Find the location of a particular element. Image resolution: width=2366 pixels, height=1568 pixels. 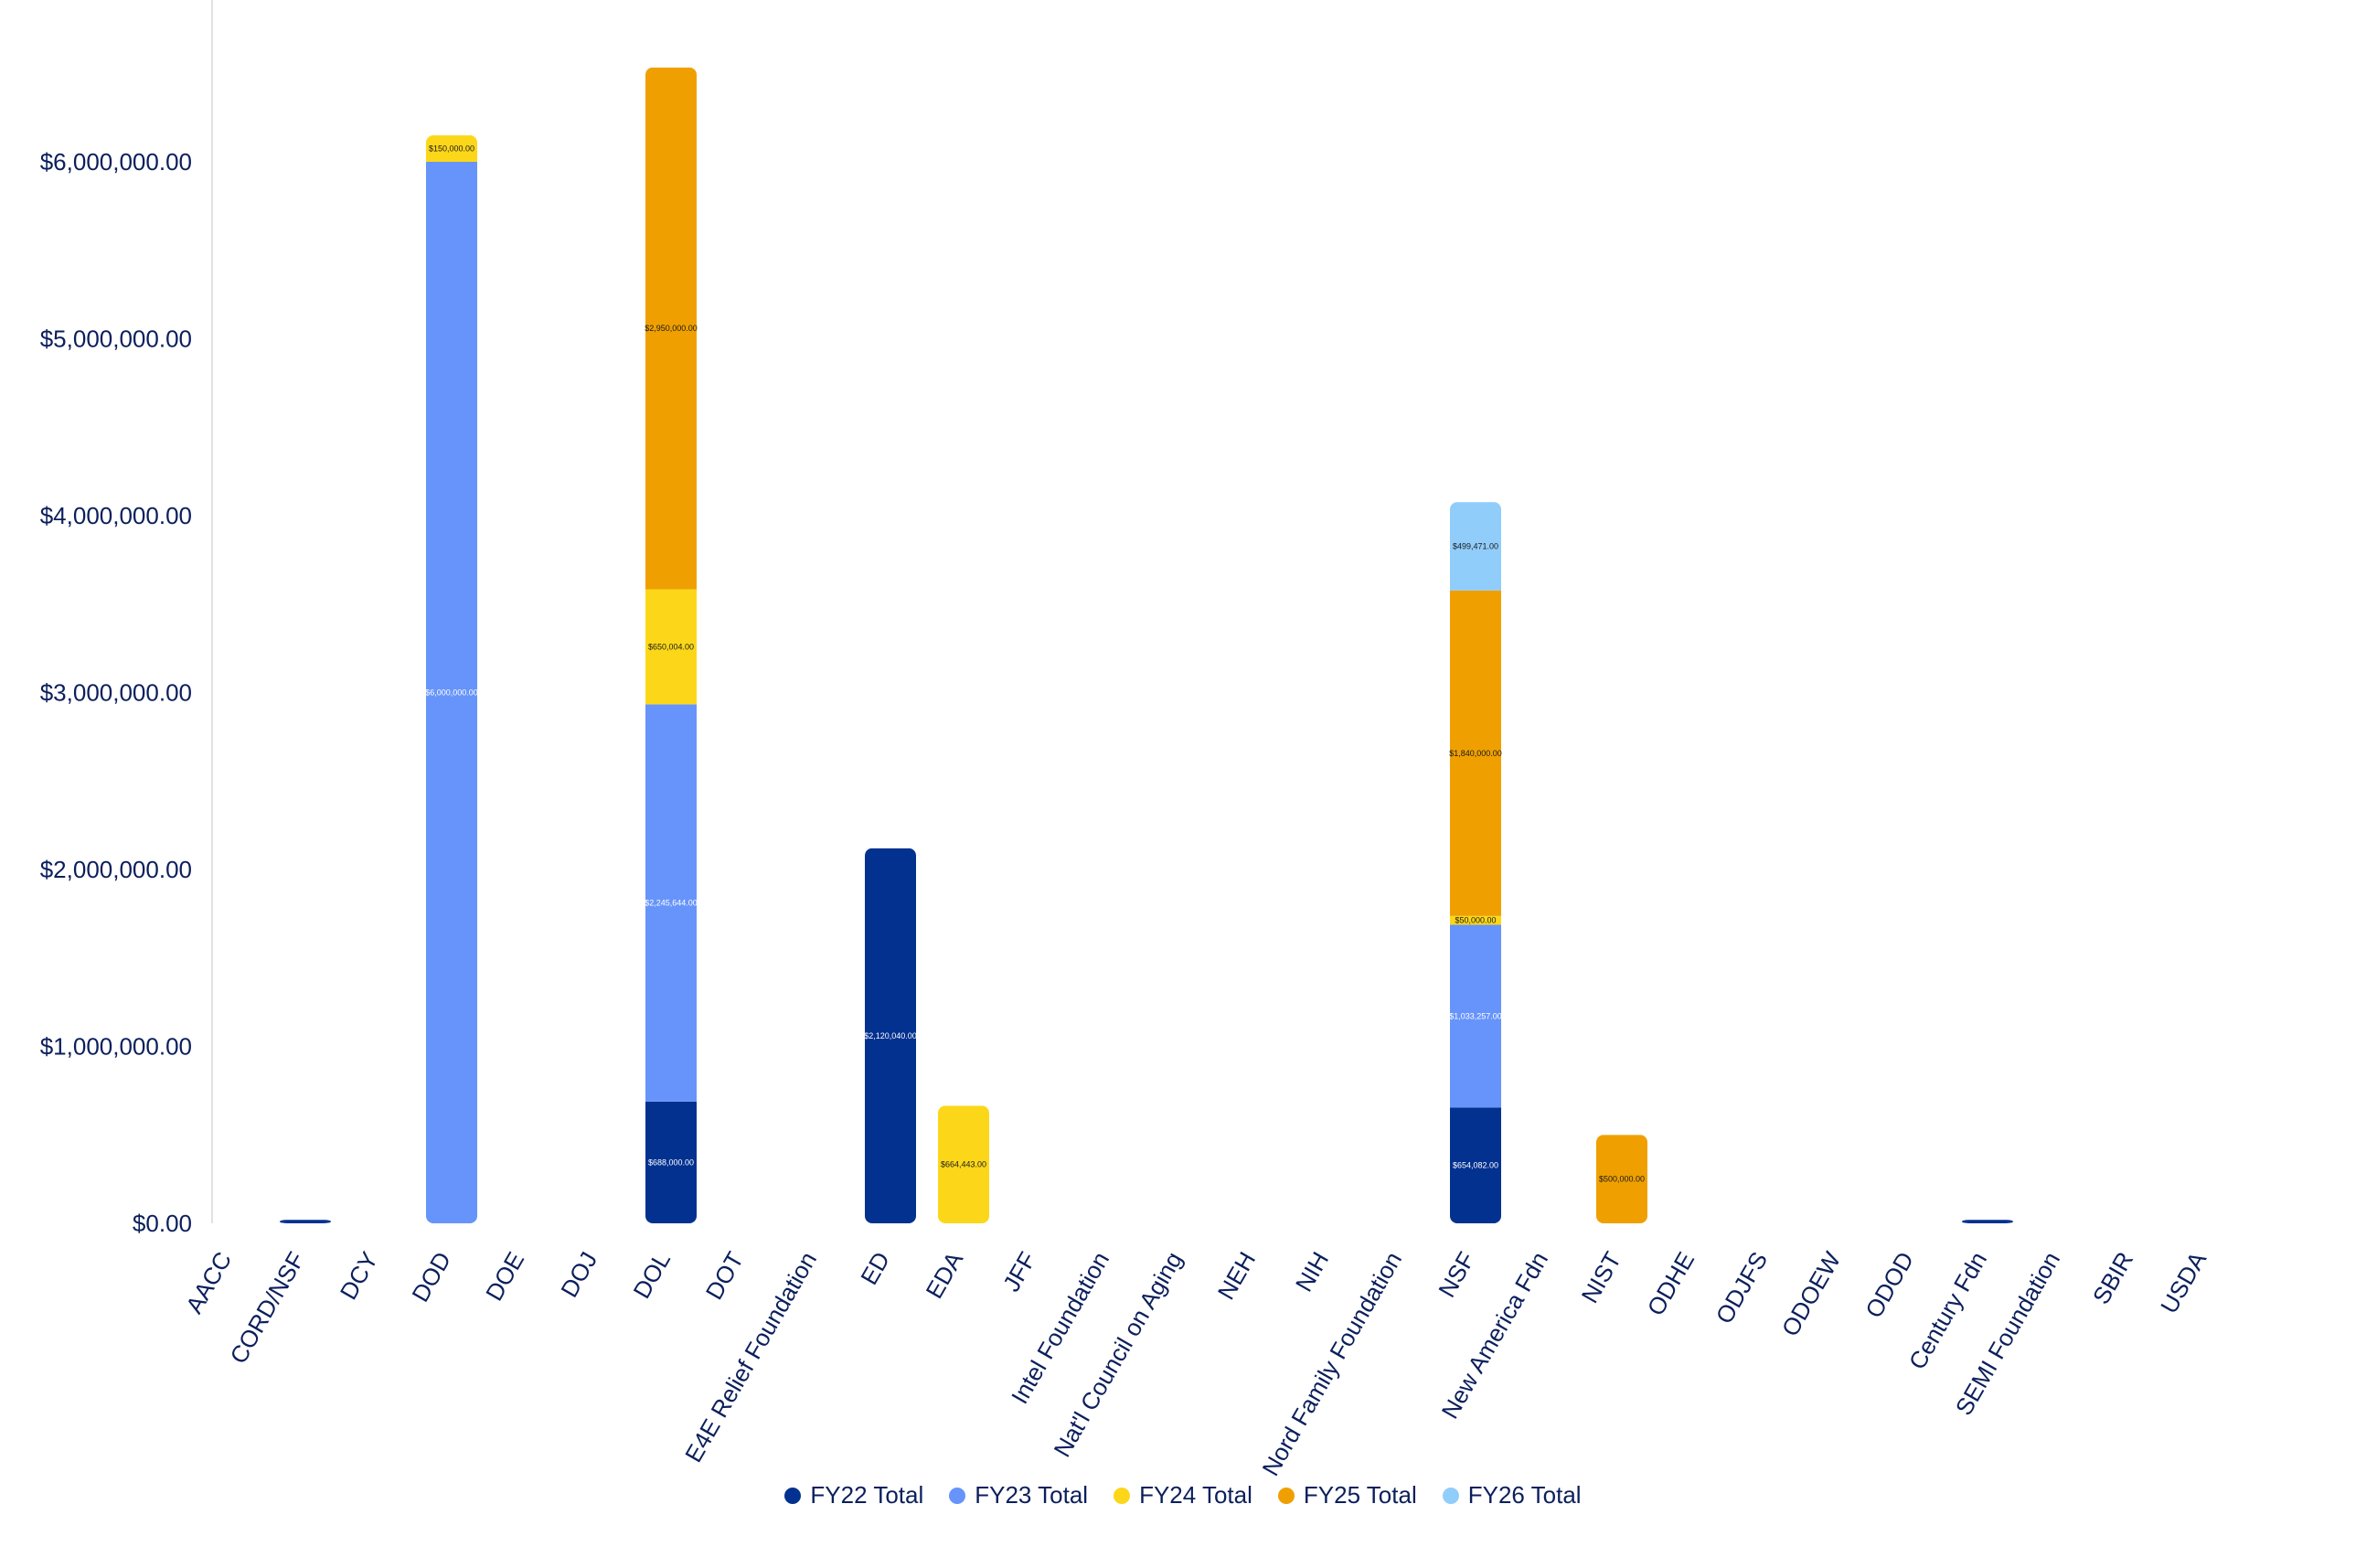

segment-value-label: $650,004.00 is located at coordinates (671, 646).